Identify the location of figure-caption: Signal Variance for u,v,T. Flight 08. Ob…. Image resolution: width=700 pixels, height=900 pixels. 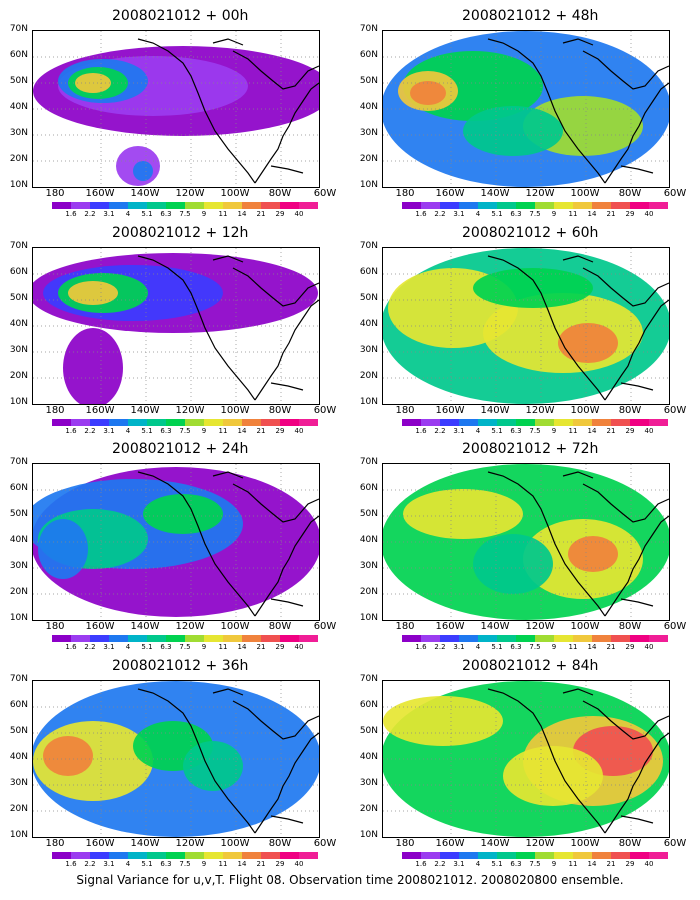
(350, 880).